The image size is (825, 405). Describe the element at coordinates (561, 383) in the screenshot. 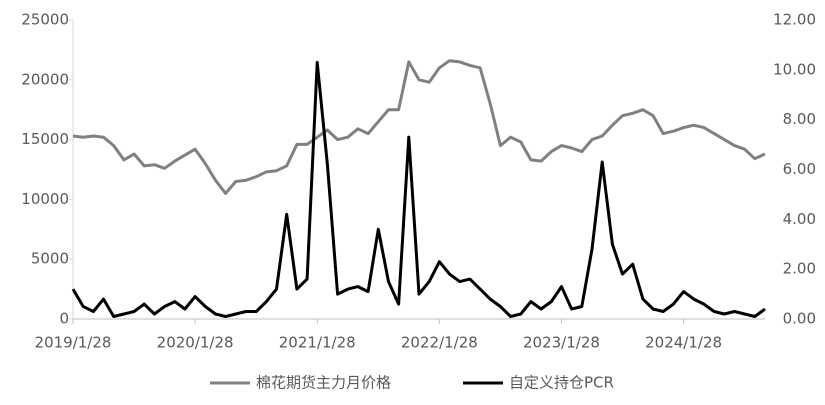

I see `legend-label: 自定义持仓PCR` at that location.